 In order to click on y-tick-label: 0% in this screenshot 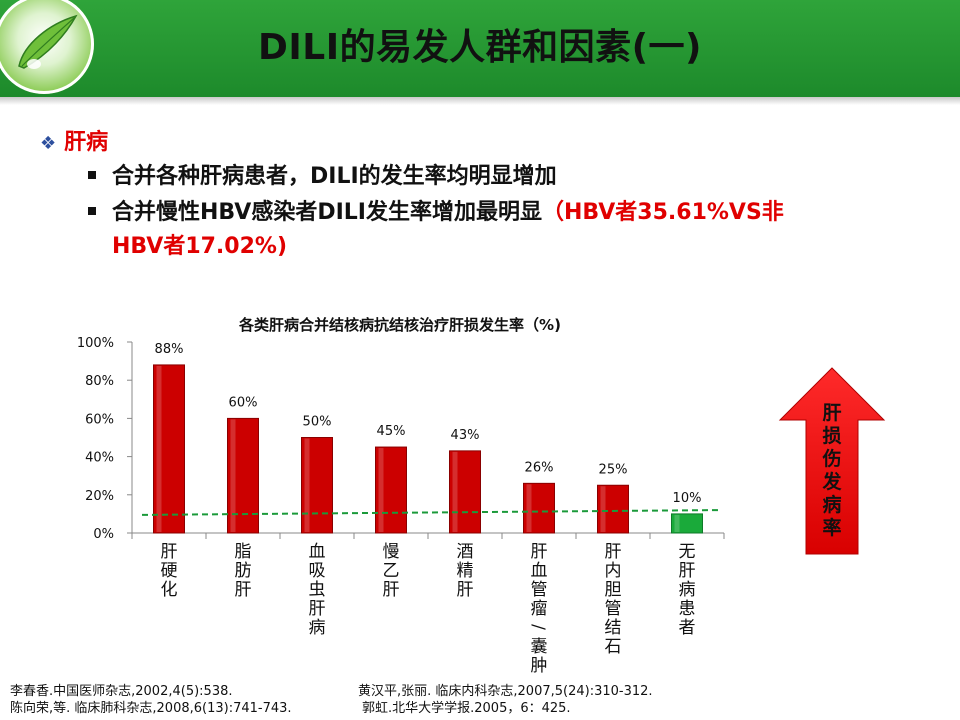, I will do `click(103, 534)`.